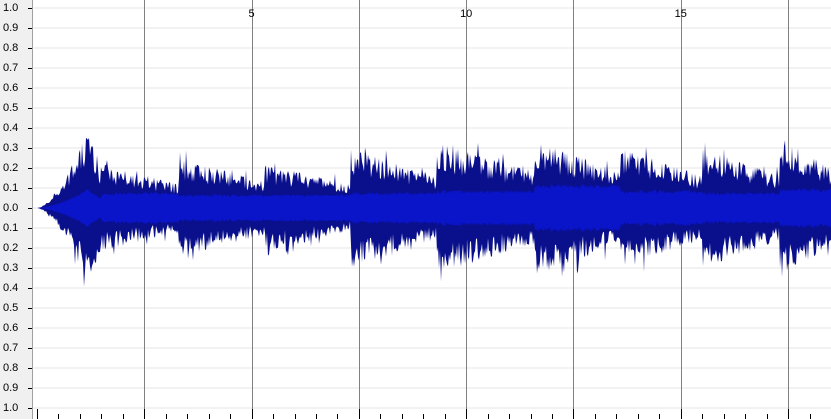  I want to click on waveform-rms-shape, so click(432, 208).